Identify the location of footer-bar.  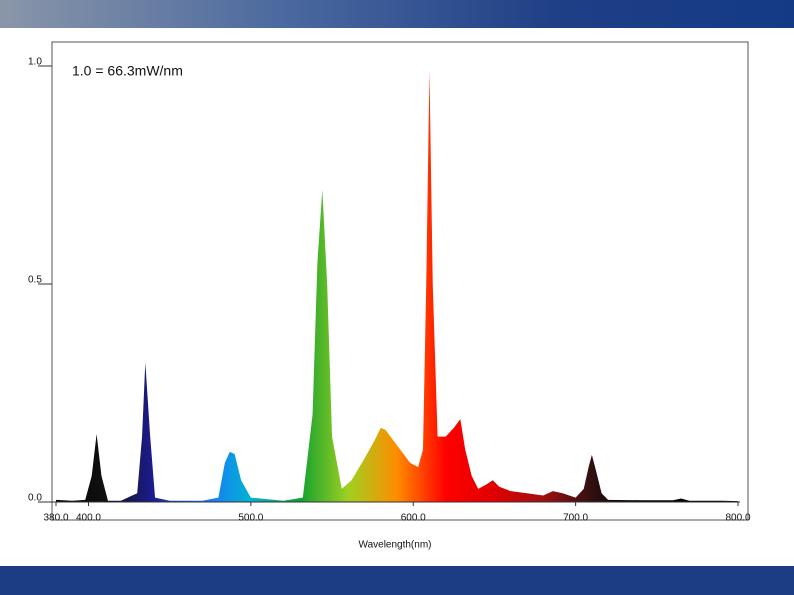
(397, 580).